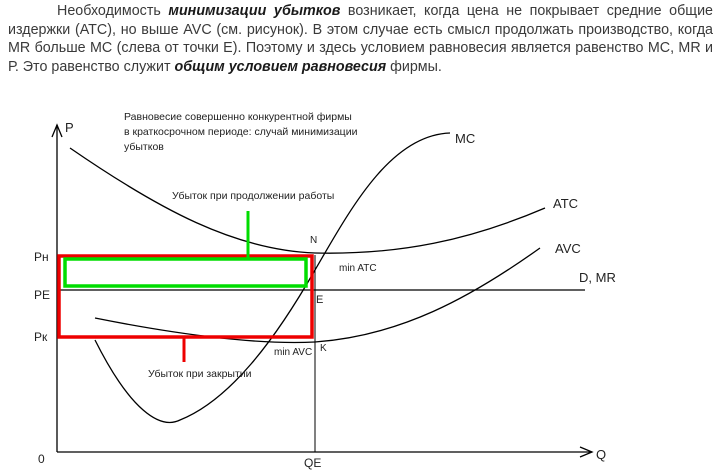  What do you see at coordinates (568, 248) in the screenshot?
I see `label-avc: AVC` at bounding box center [568, 248].